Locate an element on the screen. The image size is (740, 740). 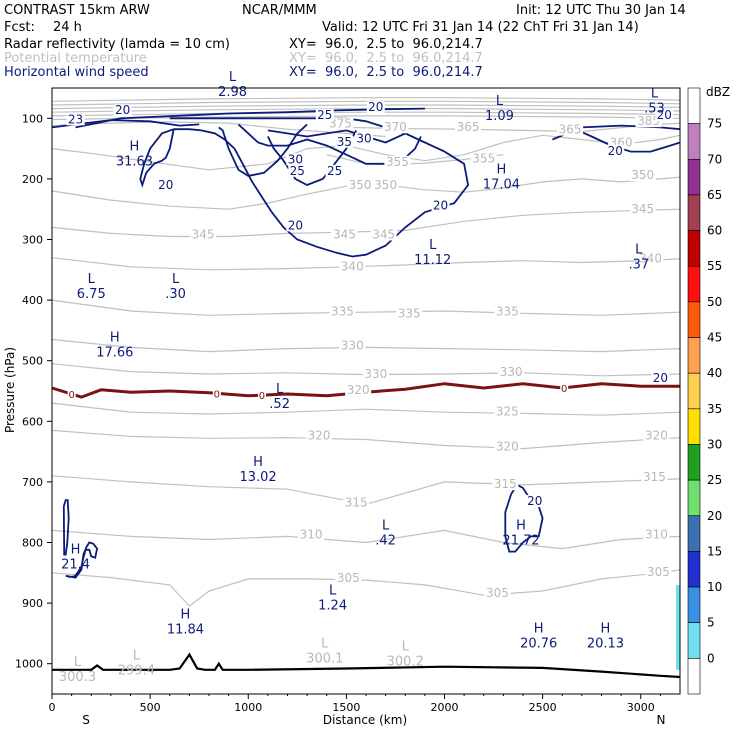
colorbar-level: 0 is located at coordinates (711, 658).